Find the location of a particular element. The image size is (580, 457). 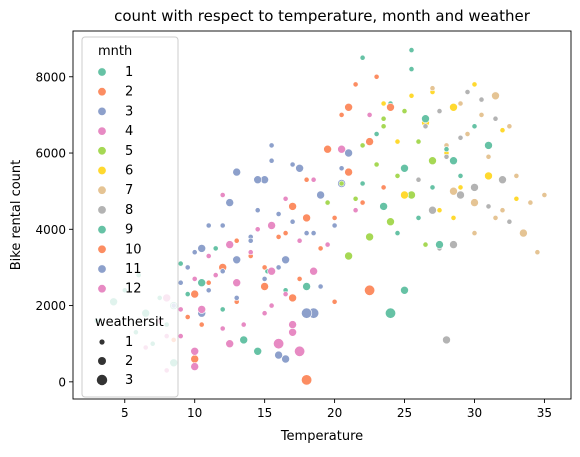

legend-month-label: 2 is located at coordinates (129, 92).